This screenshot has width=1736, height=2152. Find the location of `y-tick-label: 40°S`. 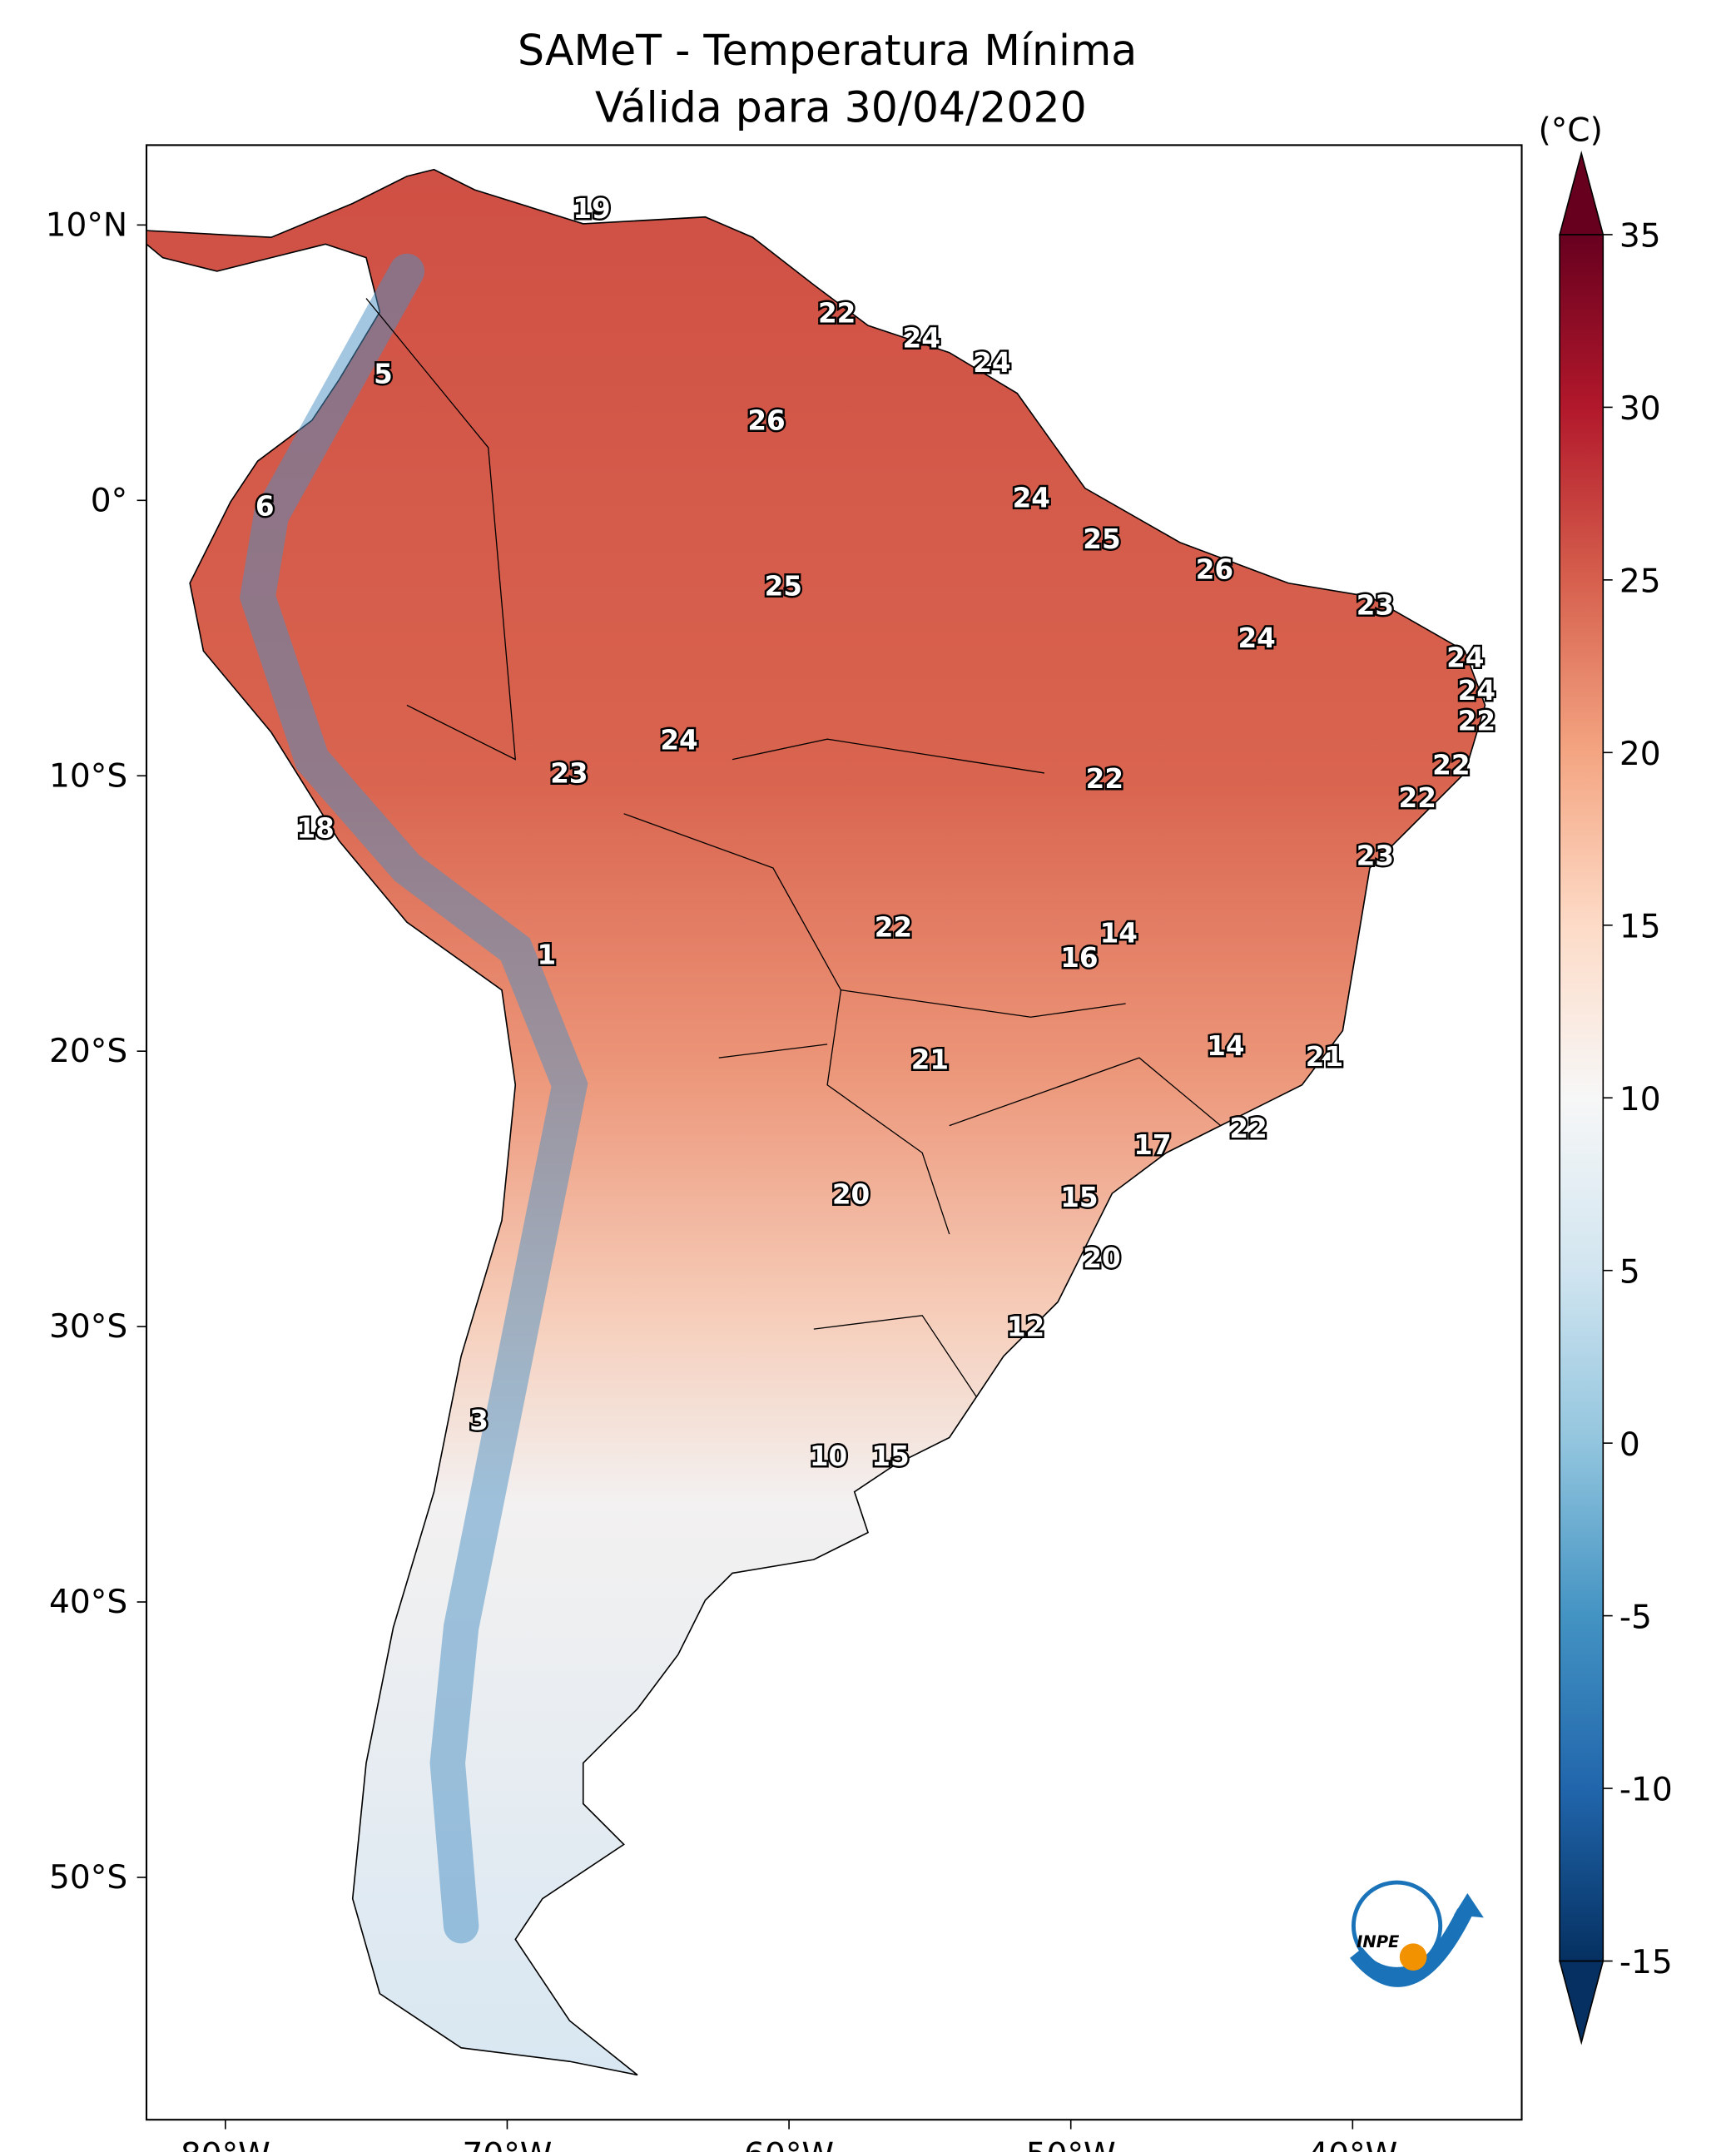

y-tick-label: 40°S is located at coordinates (88, 1602).